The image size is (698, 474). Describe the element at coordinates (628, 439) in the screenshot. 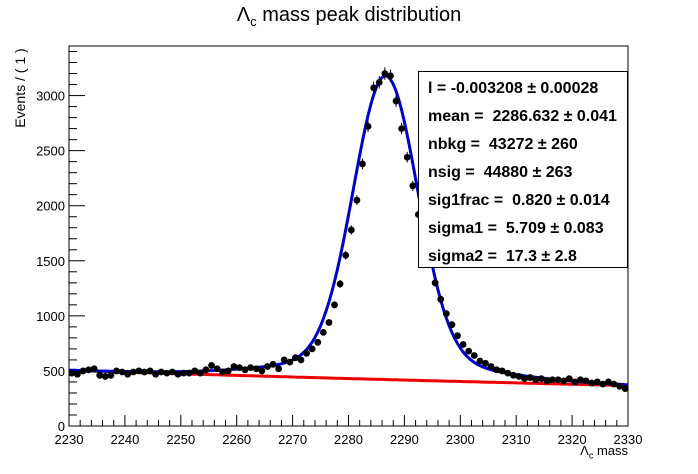

I see `x-tick-label: 2330` at that location.